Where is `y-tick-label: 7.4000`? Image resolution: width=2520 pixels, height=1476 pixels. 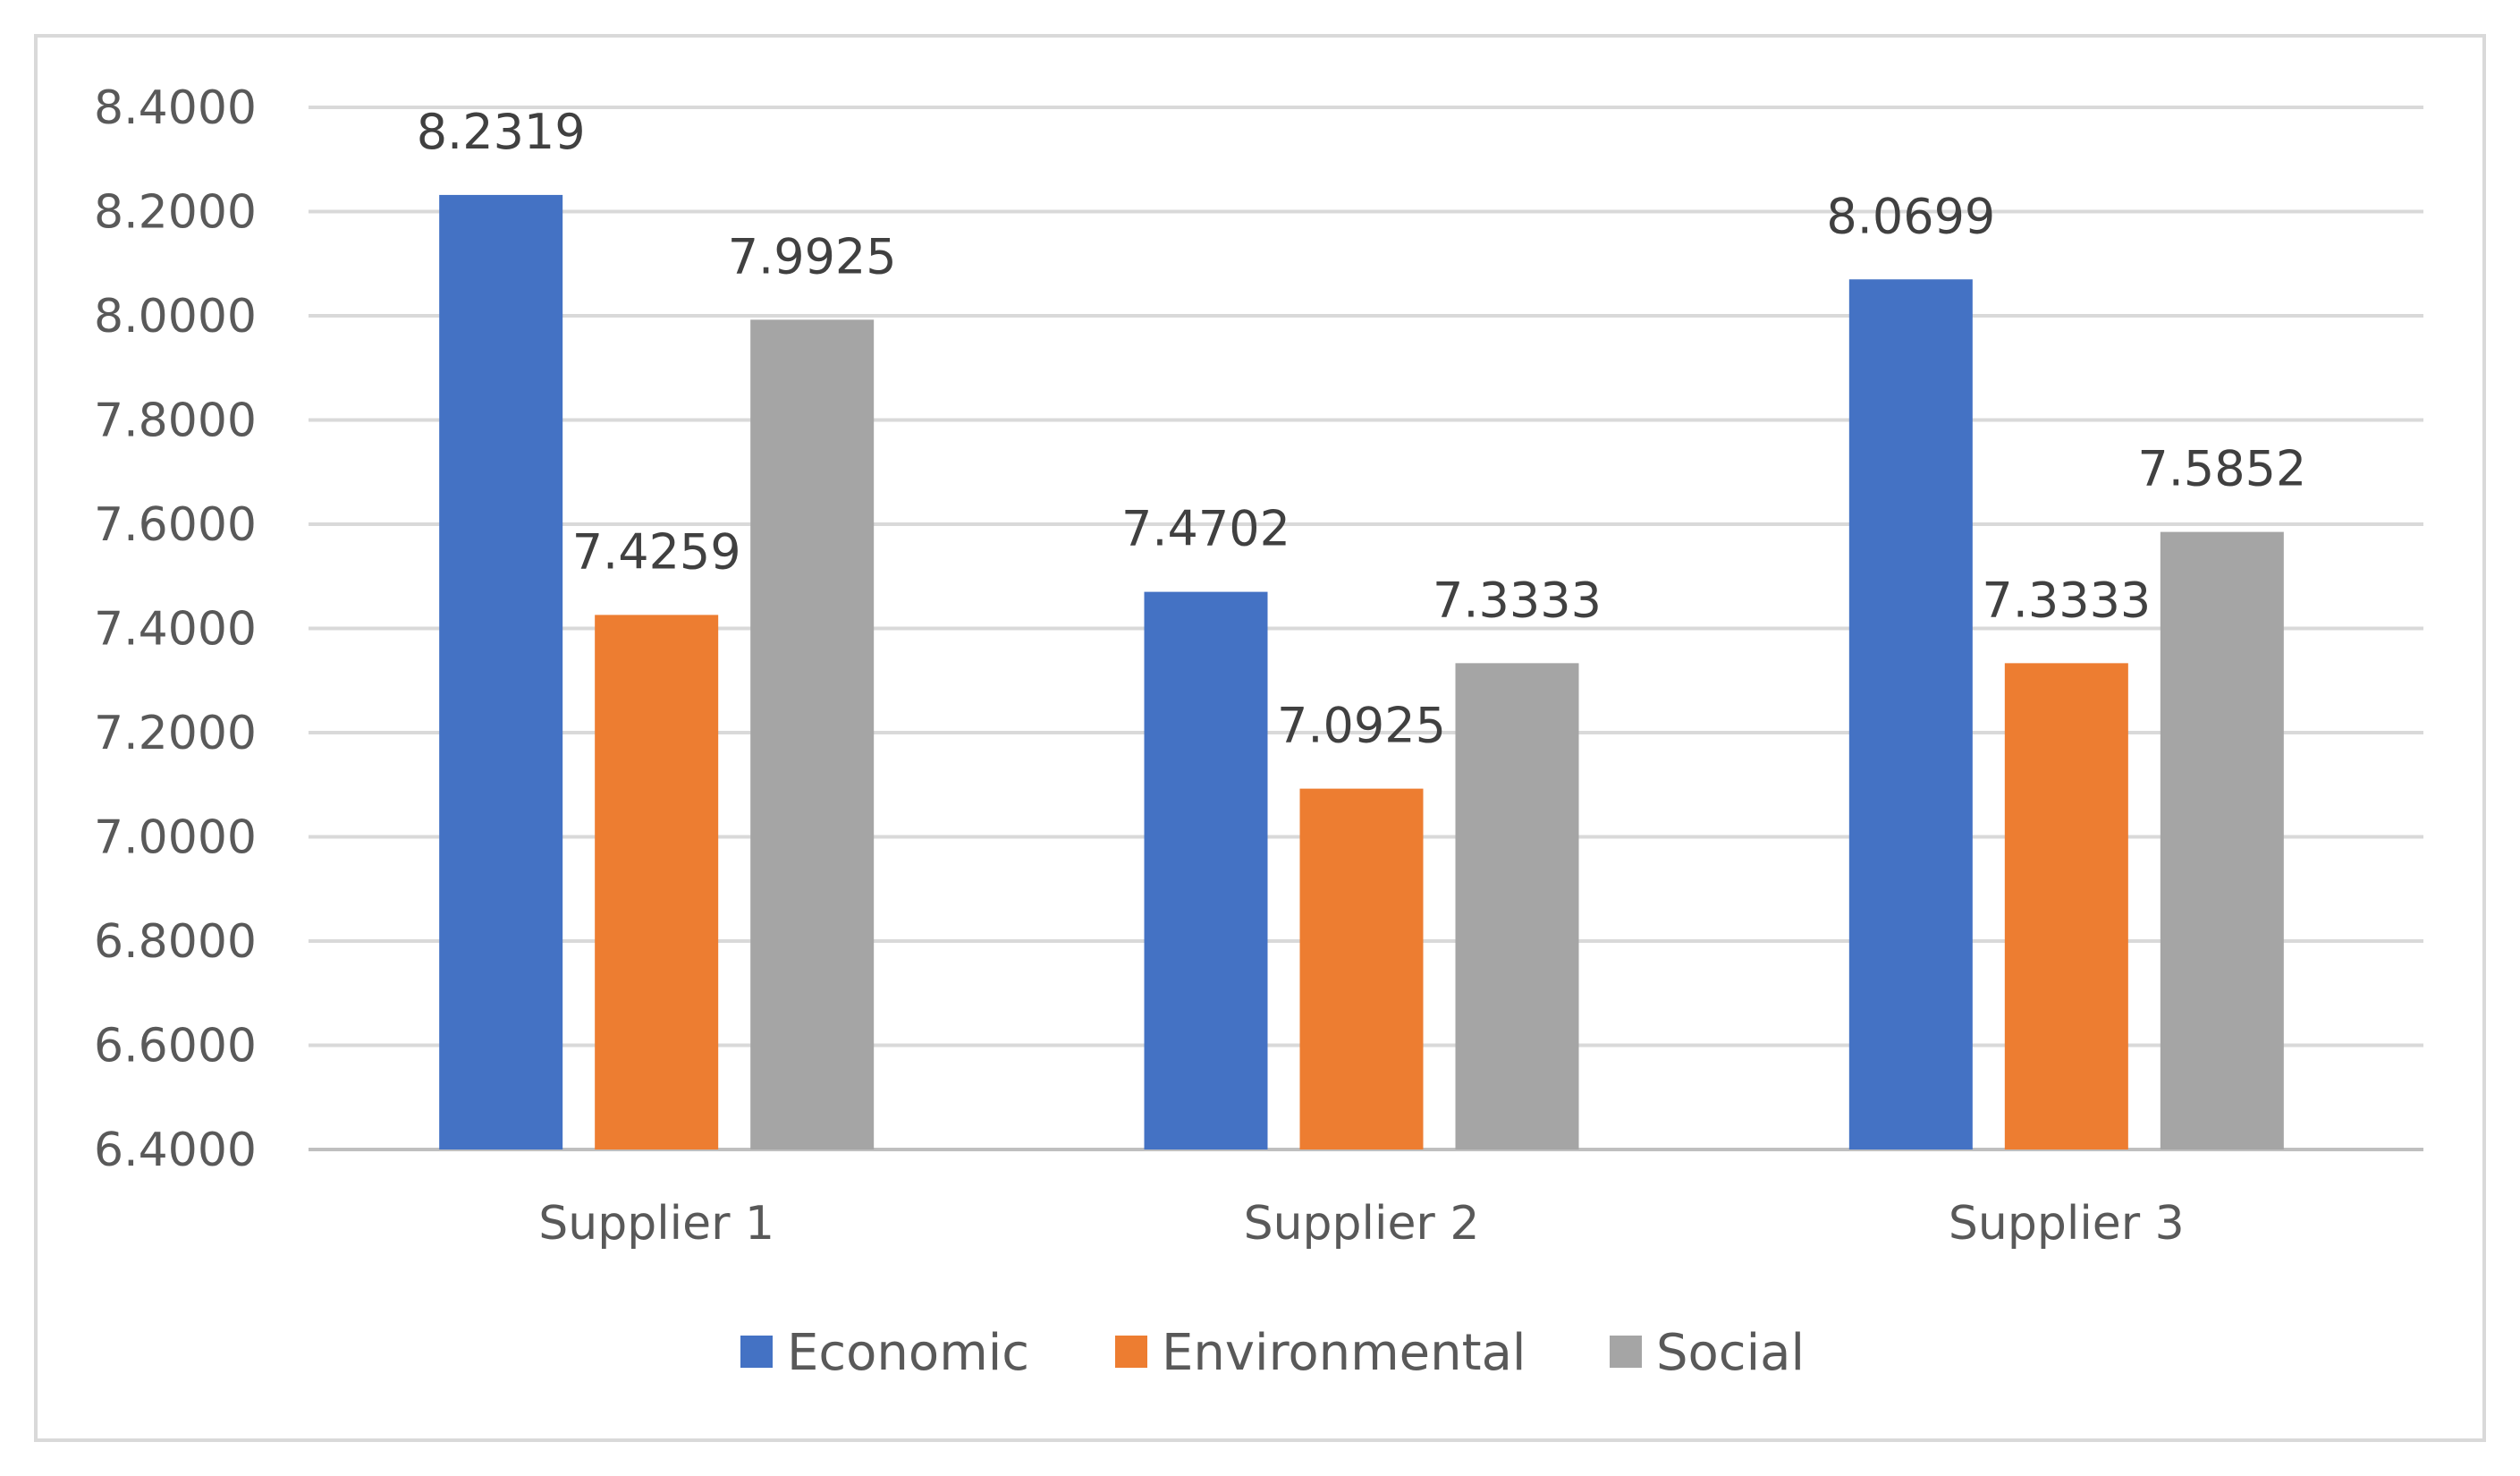
y-tick-label: 7.4000 is located at coordinates (175, 630).